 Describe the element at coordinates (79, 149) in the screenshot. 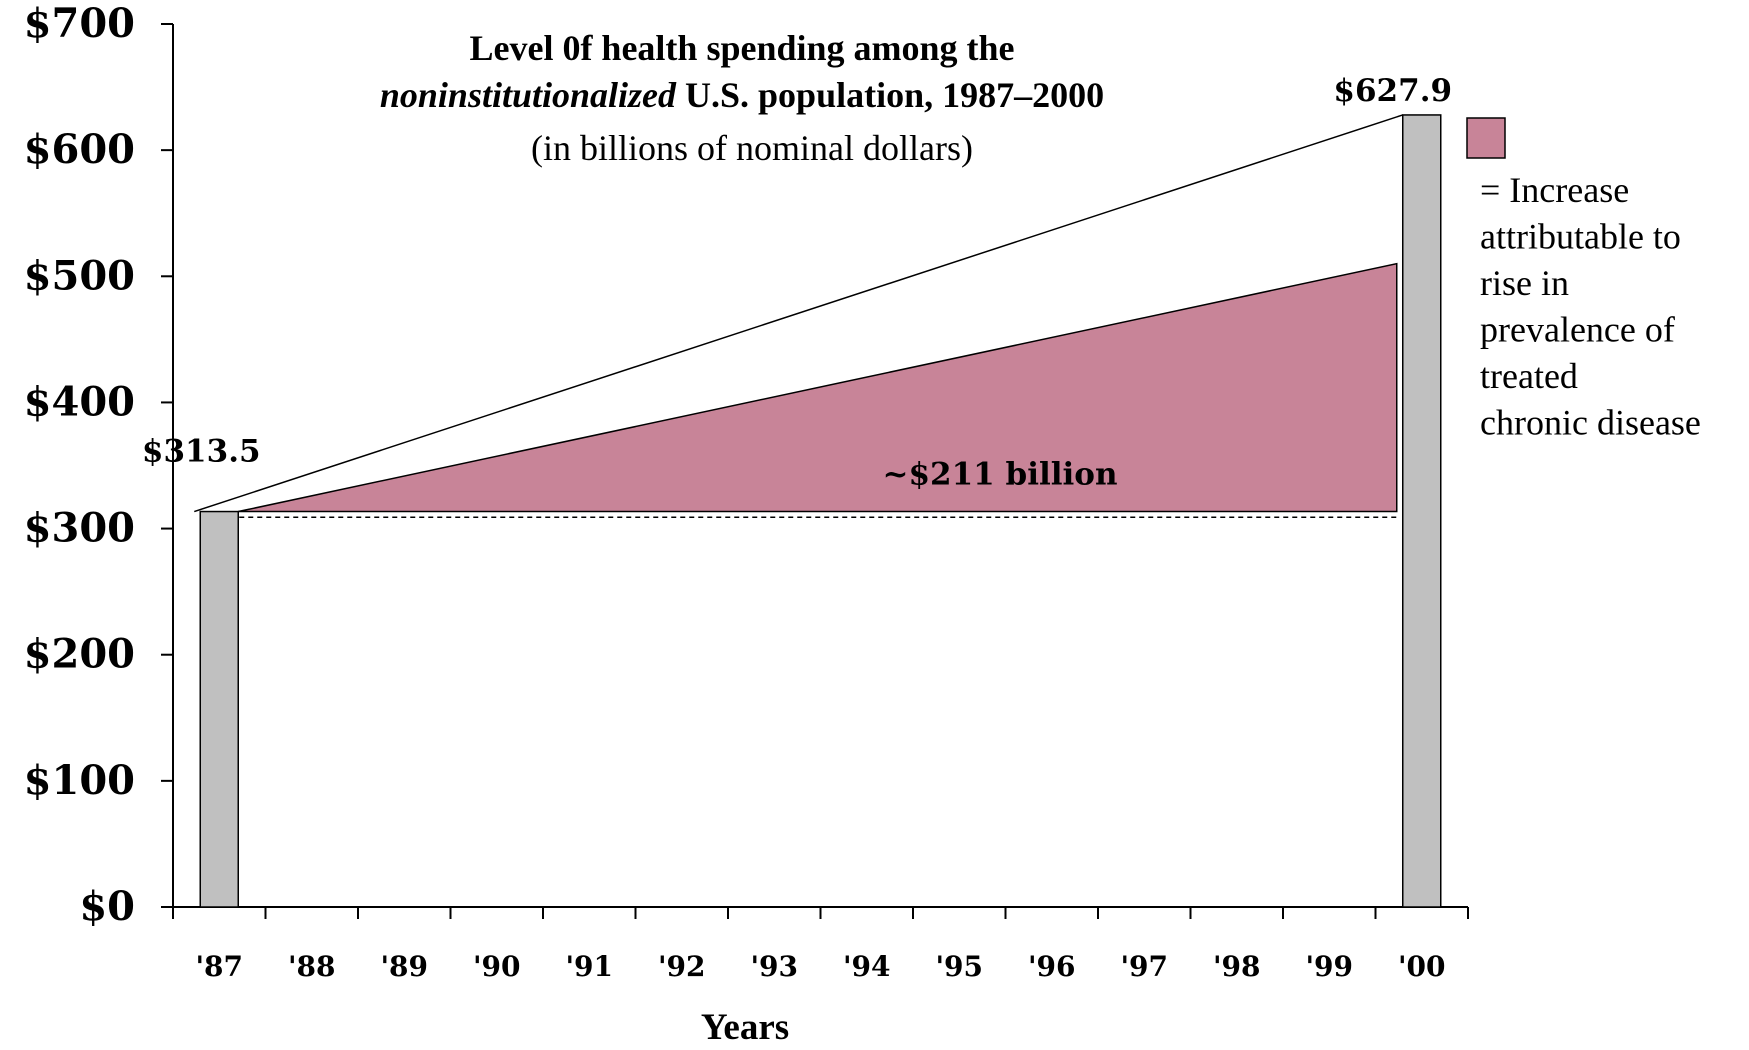

I see `y-tick-label: $600` at that location.